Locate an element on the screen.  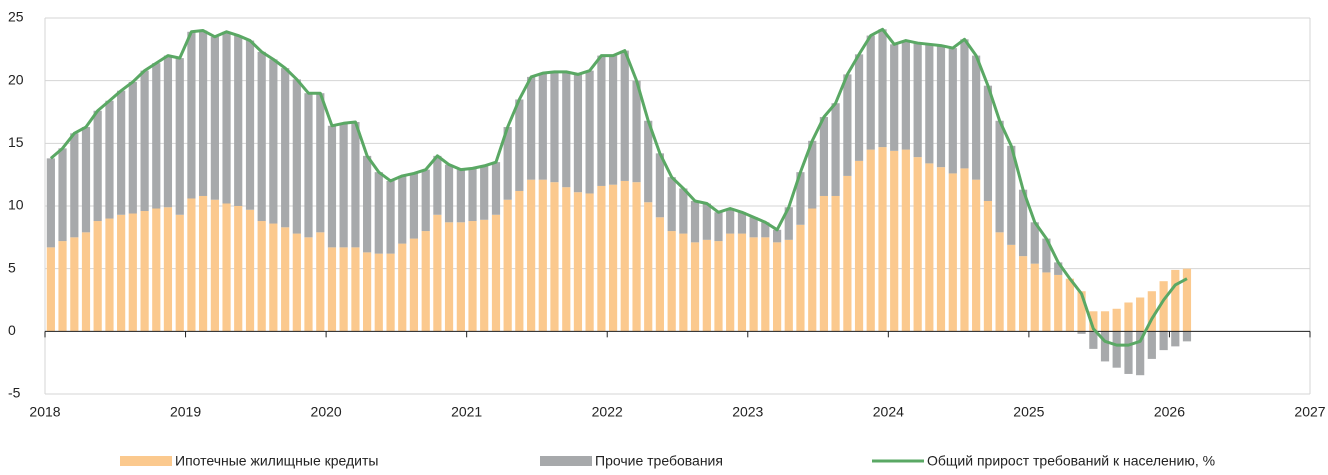
y-tick-label: 10 is located at coordinates (16, 205).